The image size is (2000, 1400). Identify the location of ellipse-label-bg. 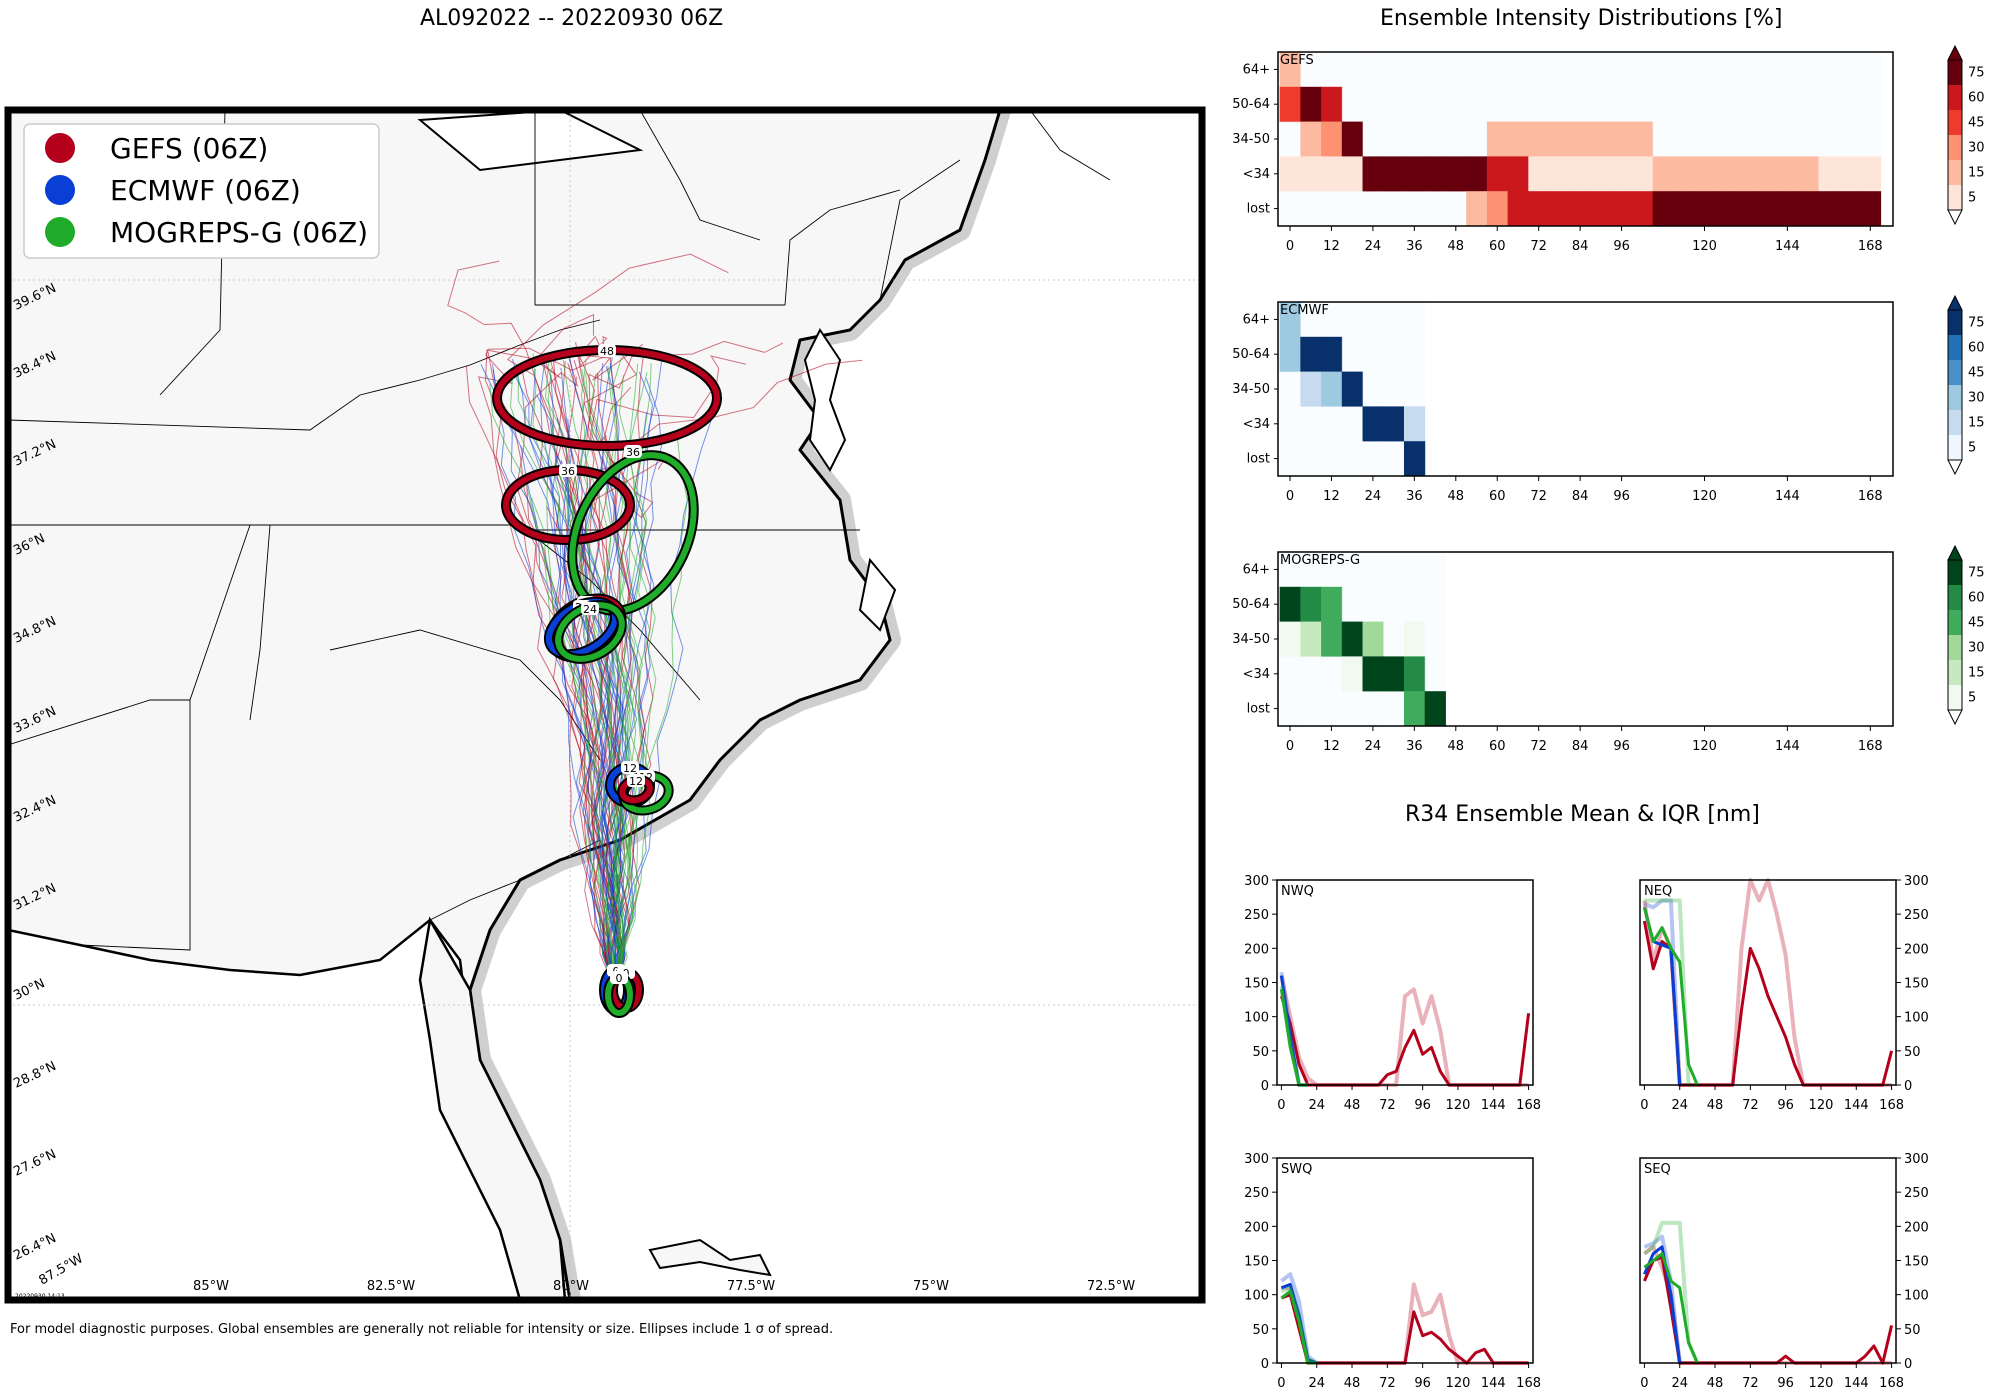
(630, 767).